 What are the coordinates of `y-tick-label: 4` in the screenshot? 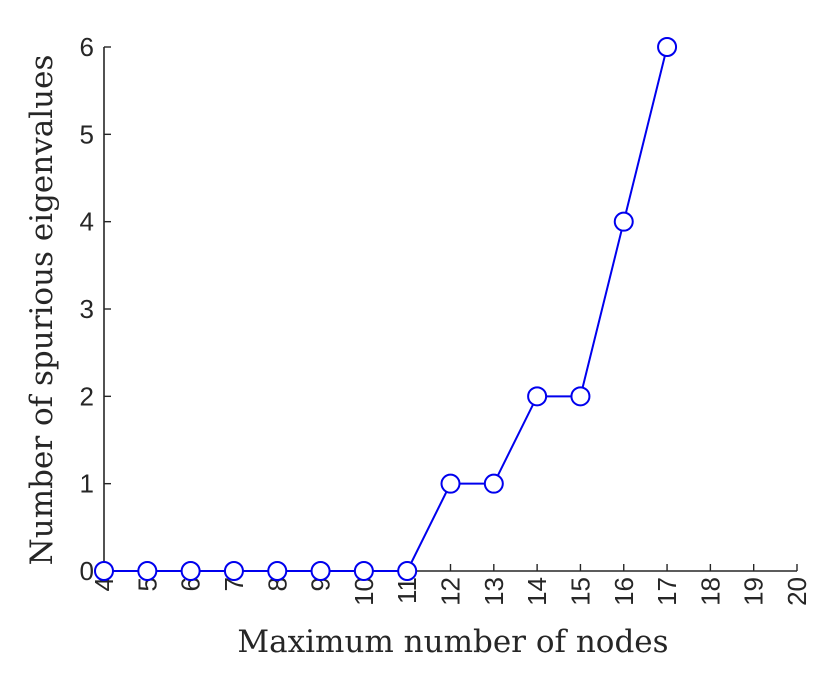 It's located at (87, 222).